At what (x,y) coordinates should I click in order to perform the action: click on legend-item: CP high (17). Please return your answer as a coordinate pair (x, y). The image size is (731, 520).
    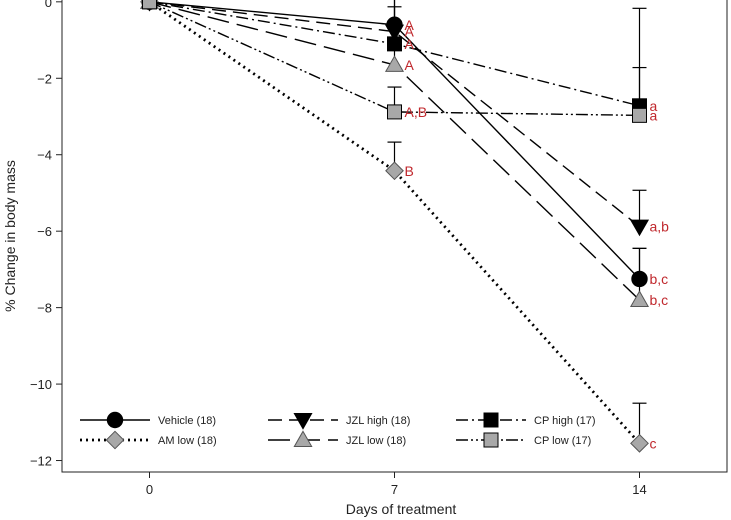
    Looking at the image, I should click on (526, 420).